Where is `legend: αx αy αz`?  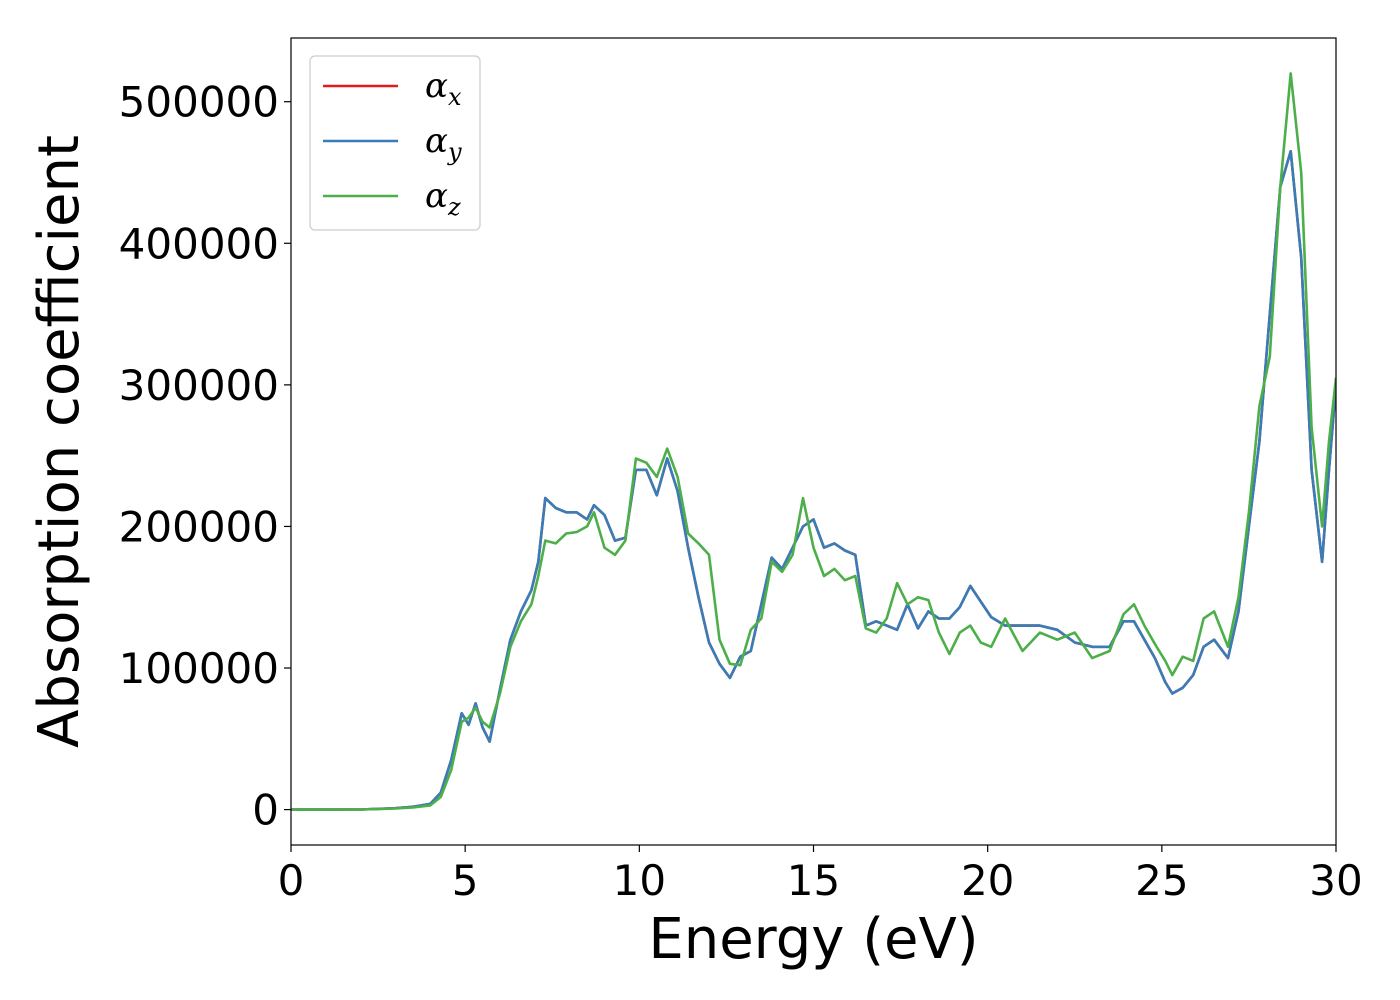
legend: αx αy αz is located at coordinates (395, 143).